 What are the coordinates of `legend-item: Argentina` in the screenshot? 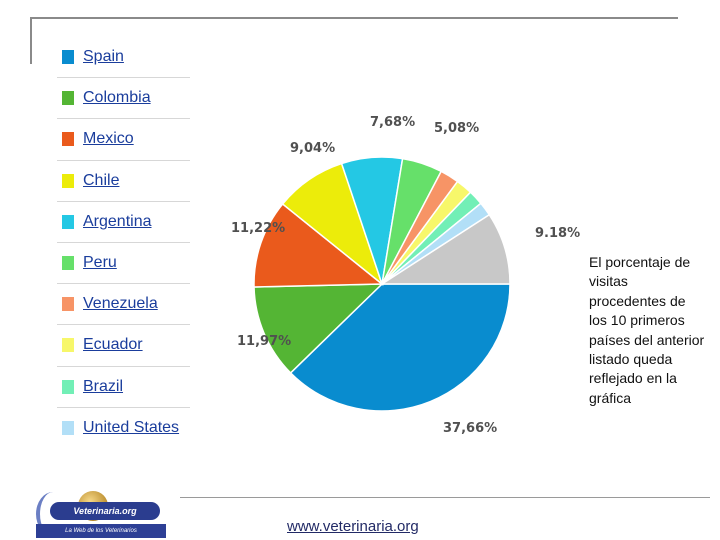 It's located at (123, 222).